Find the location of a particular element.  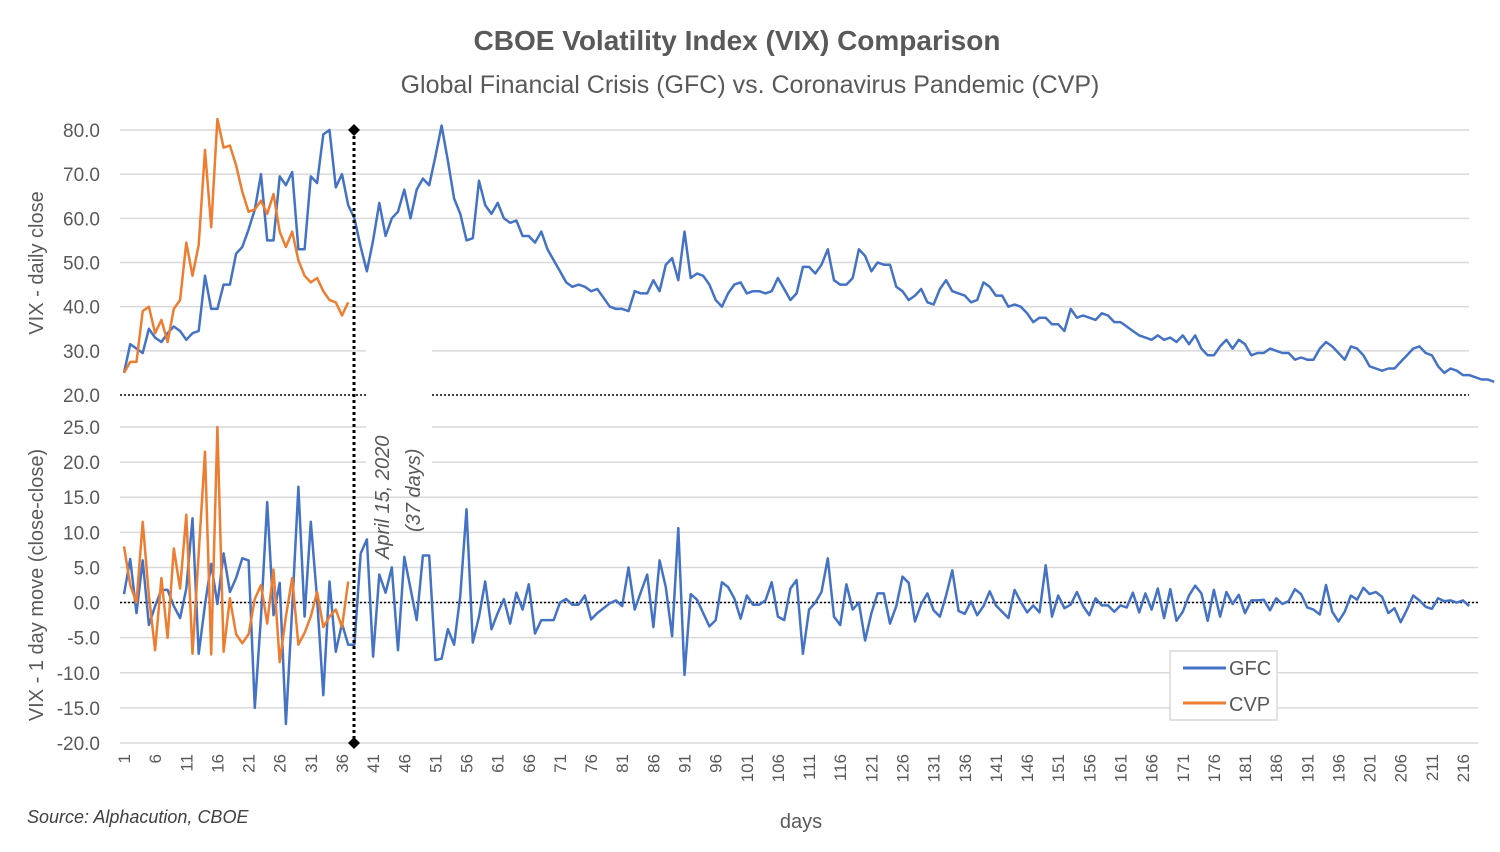

annotation-days: (37 days) is located at coordinates (414, 490).